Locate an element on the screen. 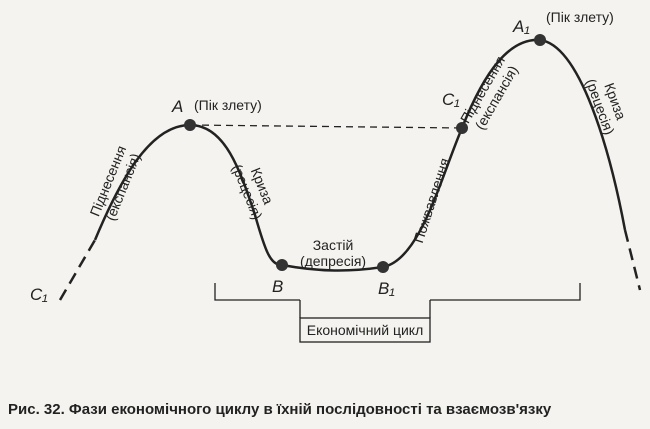 This screenshot has width=650, height=429. point-label: A is located at coordinates (177, 106).